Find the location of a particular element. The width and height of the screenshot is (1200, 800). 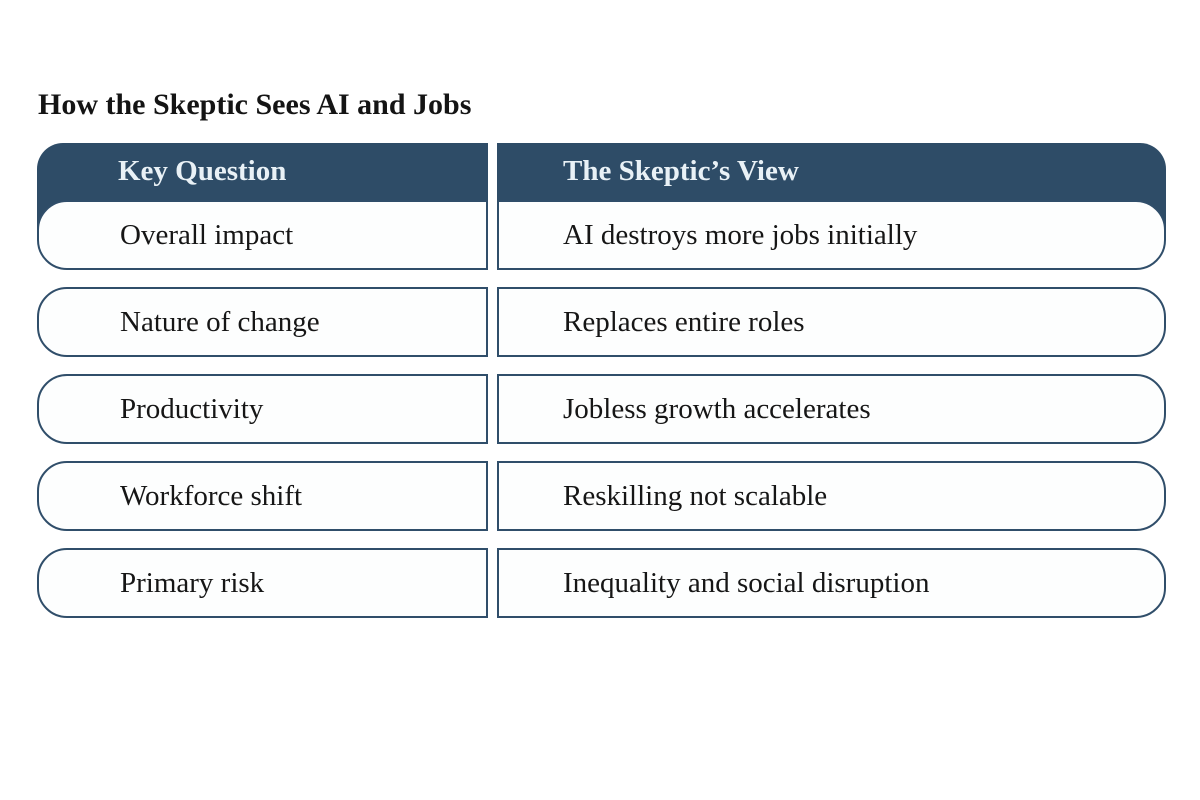

question-cell: Nature of change is located at coordinates (262, 322).